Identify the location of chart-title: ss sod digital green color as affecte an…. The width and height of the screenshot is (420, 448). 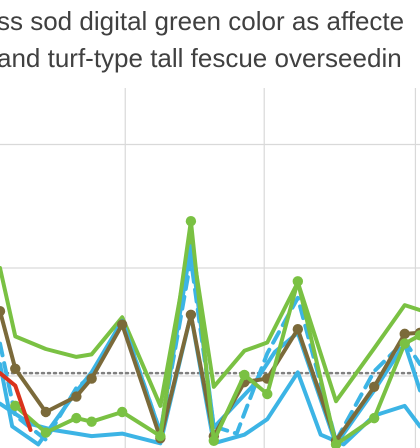
(202, 39).